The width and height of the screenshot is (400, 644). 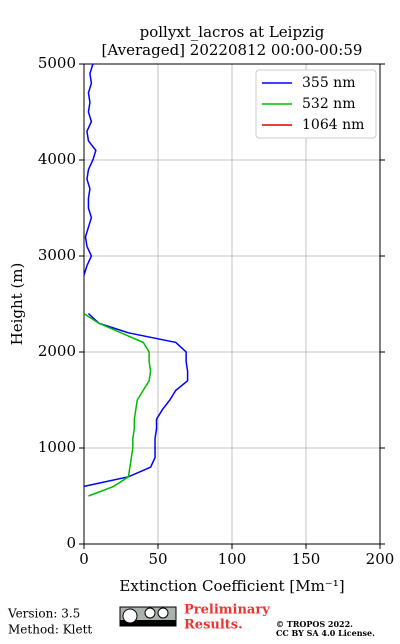 I want to click on x-tick-label: 150, so click(x=306, y=559).